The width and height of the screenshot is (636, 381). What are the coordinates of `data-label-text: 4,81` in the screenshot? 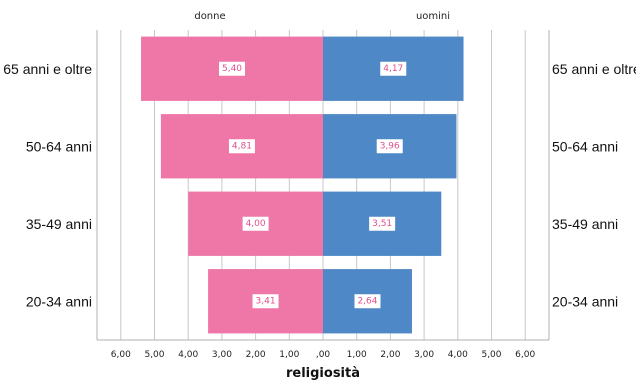 It's located at (242, 146).